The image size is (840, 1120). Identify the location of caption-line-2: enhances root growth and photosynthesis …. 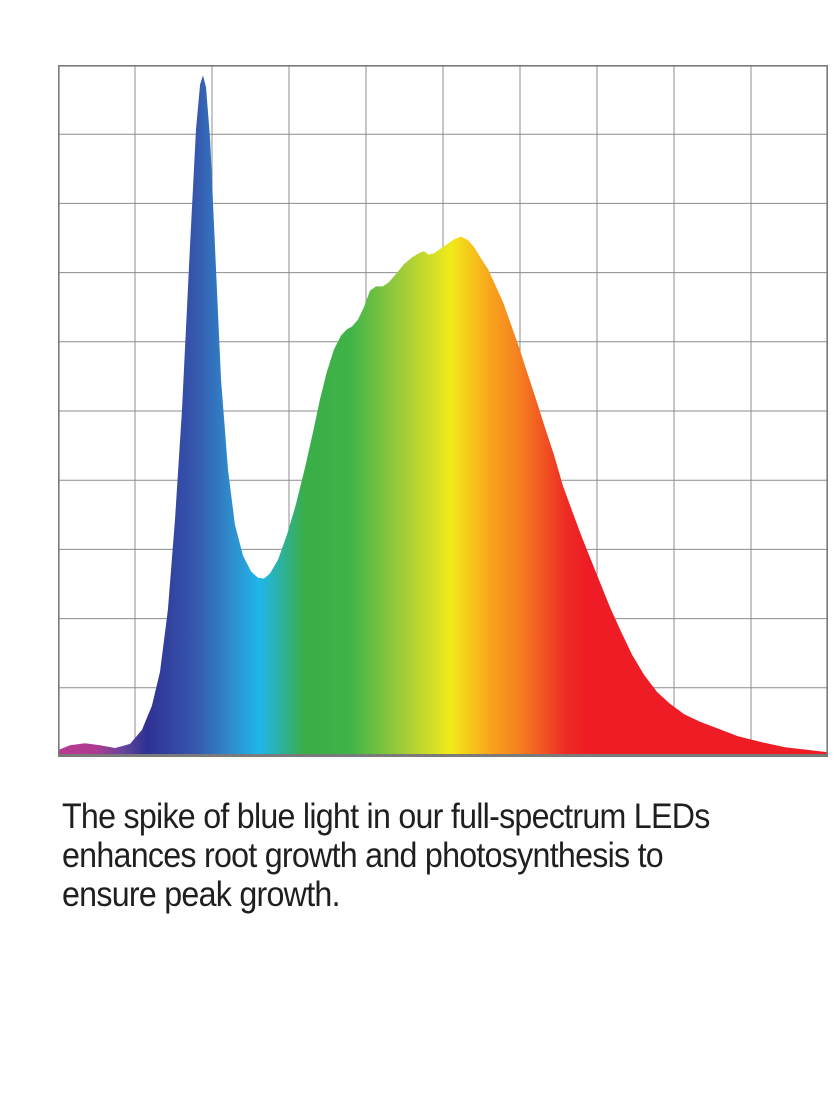
(363, 855).